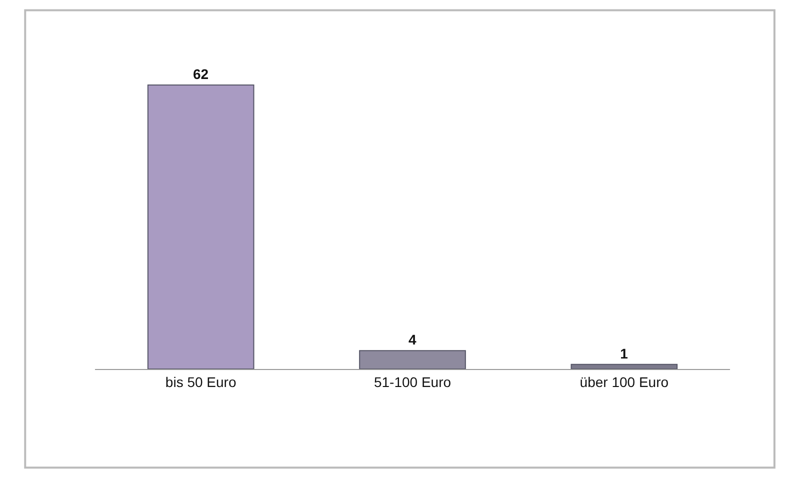 The height and width of the screenshot is (479, 785). What do you see at coordinates (200, 74) in the screenshot?
I see `data-label: 62` at bounding box center [200, 74].